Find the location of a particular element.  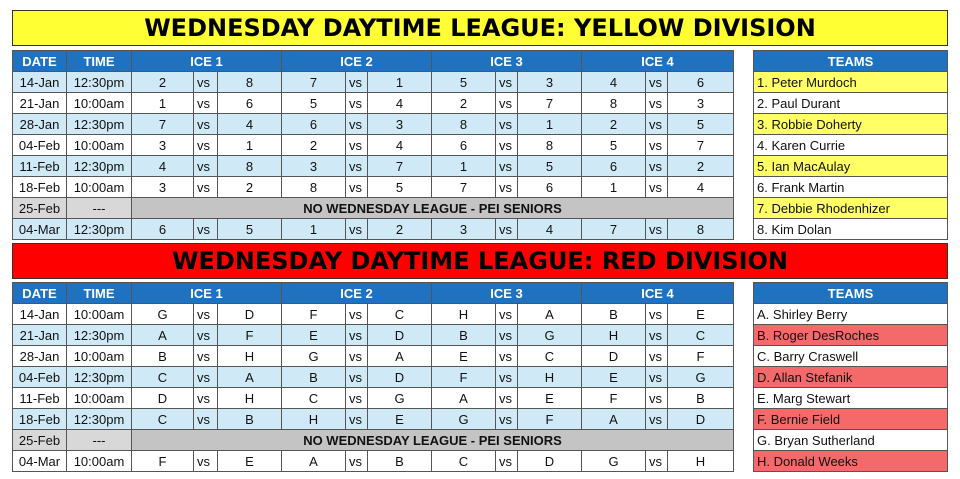

team-name-cell: G. Bryan Sutherland is located at coordinates (850, 440).